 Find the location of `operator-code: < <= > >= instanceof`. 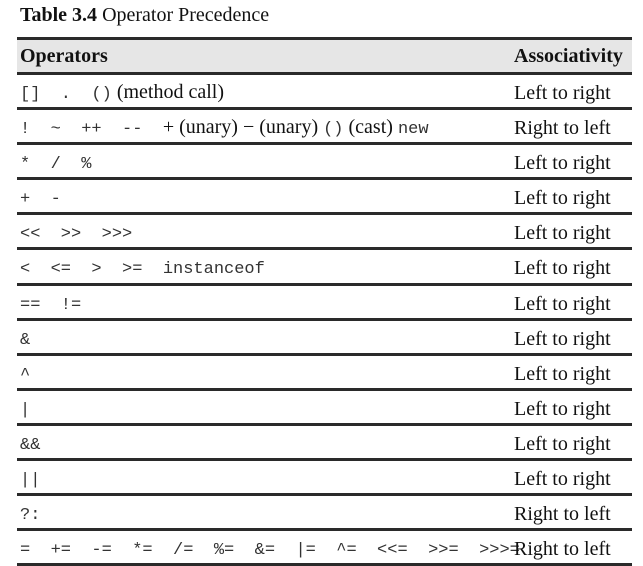

operator-code: < <= > >= instanceof is located at coordinates (142, 270).